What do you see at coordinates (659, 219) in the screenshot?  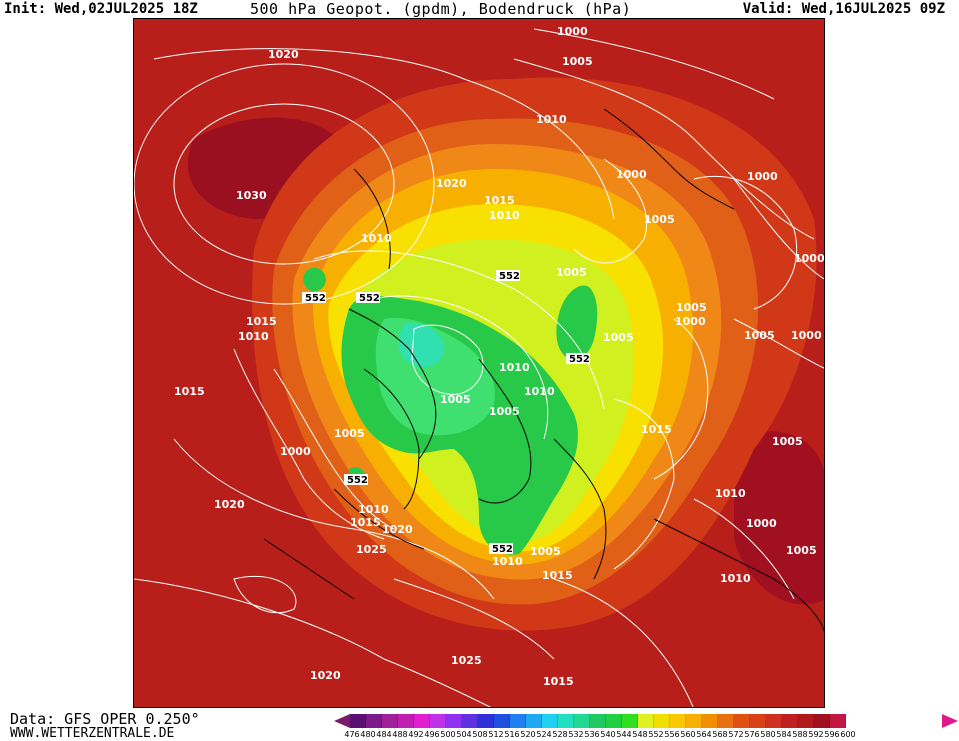 I see `label-1005-e: 1005` at bounding box center [659, 219].